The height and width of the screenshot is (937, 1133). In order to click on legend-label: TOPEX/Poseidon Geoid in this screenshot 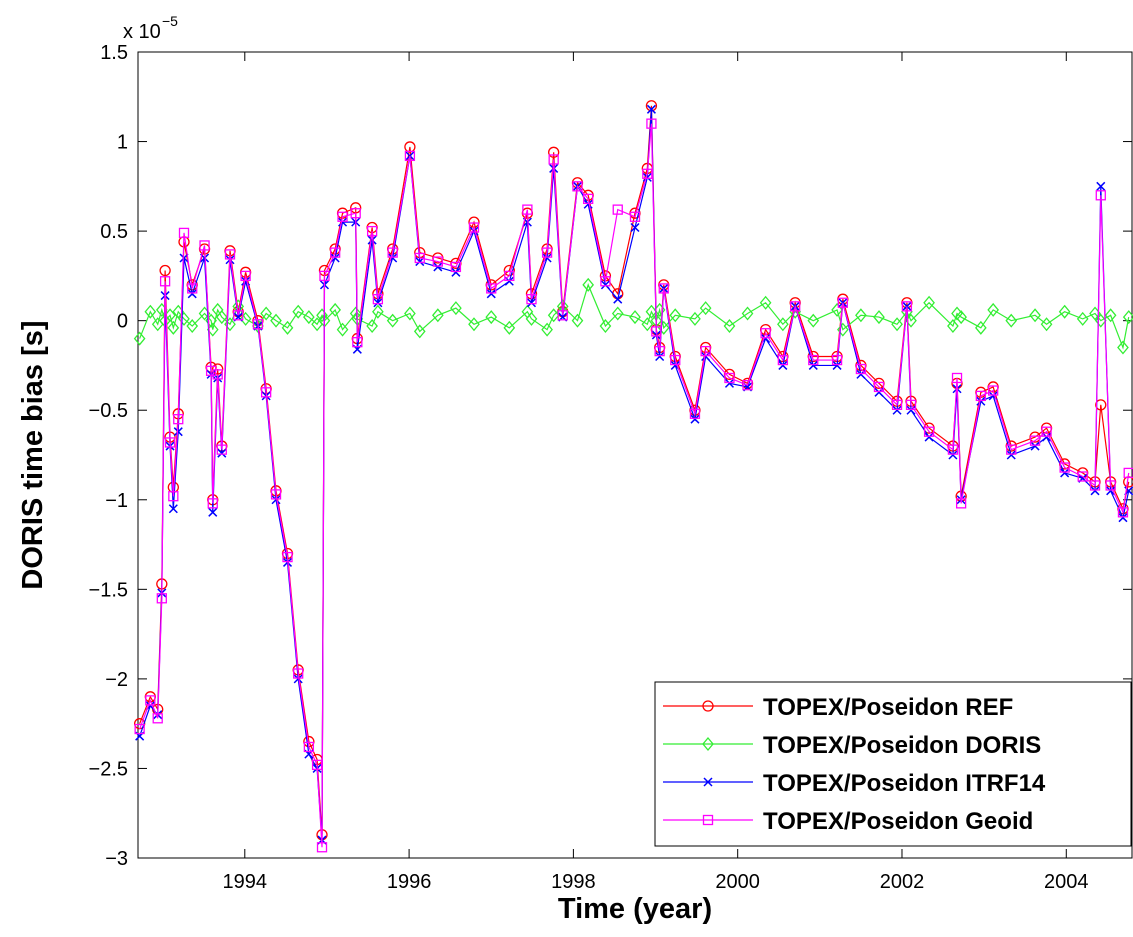, I will do `click(898, 821)`.